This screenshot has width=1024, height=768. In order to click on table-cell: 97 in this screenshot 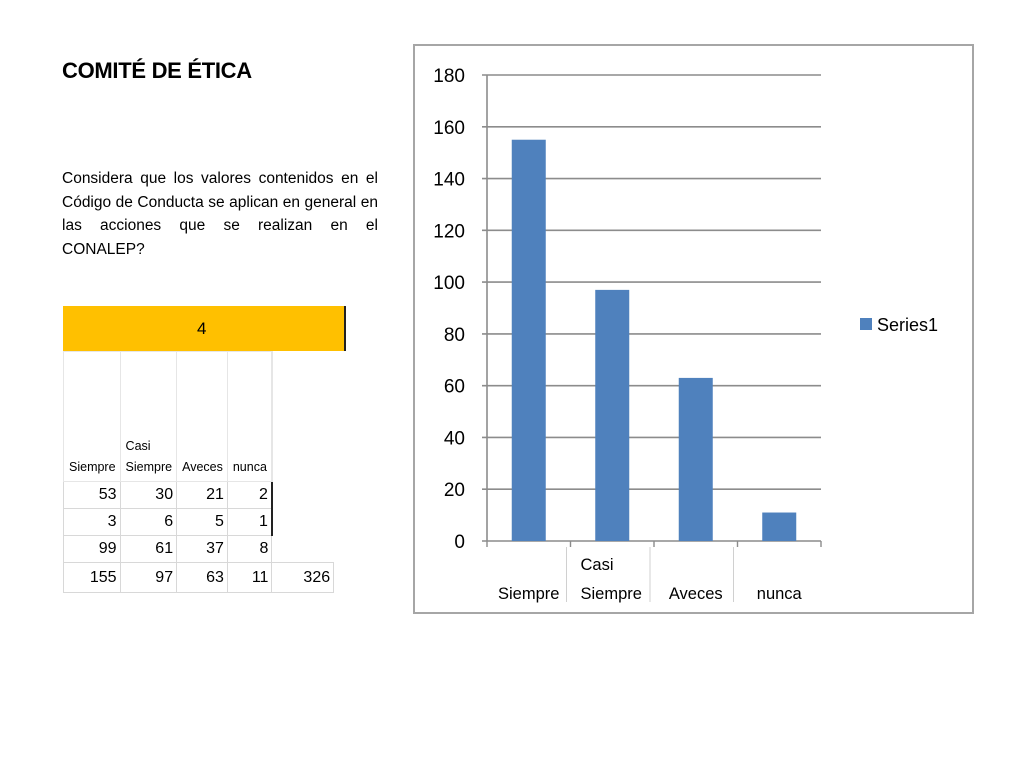, I will do `click(148, 577)`.